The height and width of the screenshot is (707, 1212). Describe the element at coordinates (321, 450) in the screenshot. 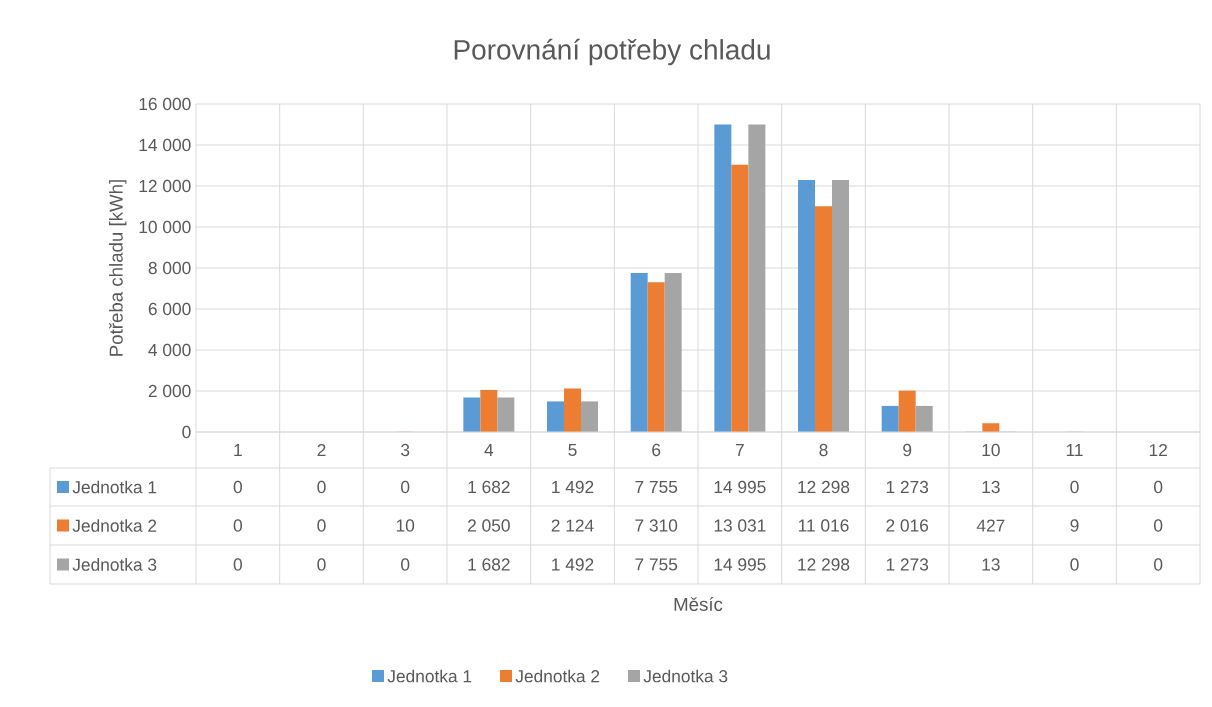

I see `x-tick-label: 2` at that location.